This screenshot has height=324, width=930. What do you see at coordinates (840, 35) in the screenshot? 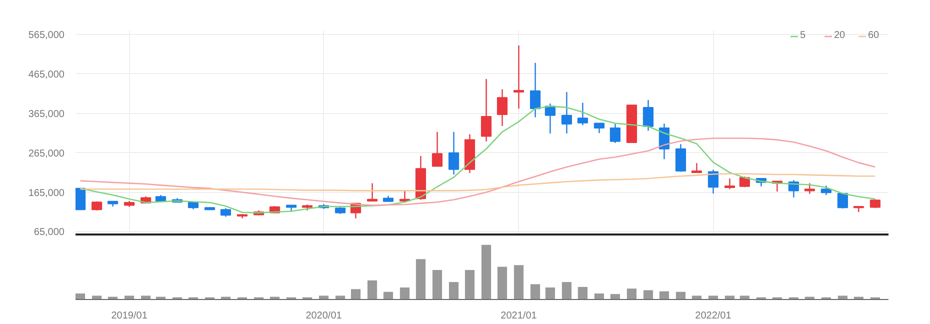
I see `legend-label: 20` at bounding box center [840, 35].